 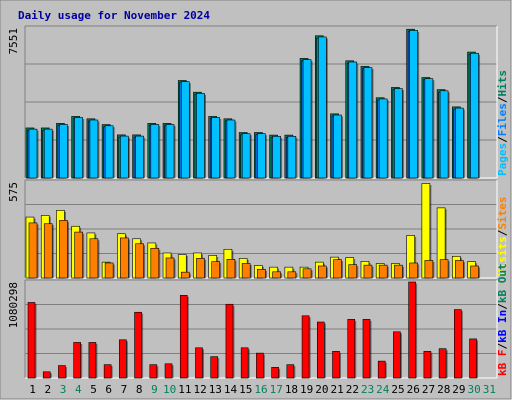 I want to click on day-label-25: 25, so click(x=397, y=389).